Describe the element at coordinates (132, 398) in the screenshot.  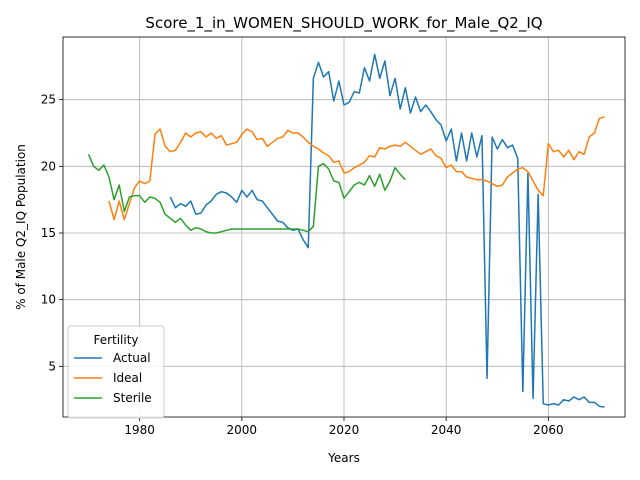
I see `legend-label-sterile: Sterile` at that location.